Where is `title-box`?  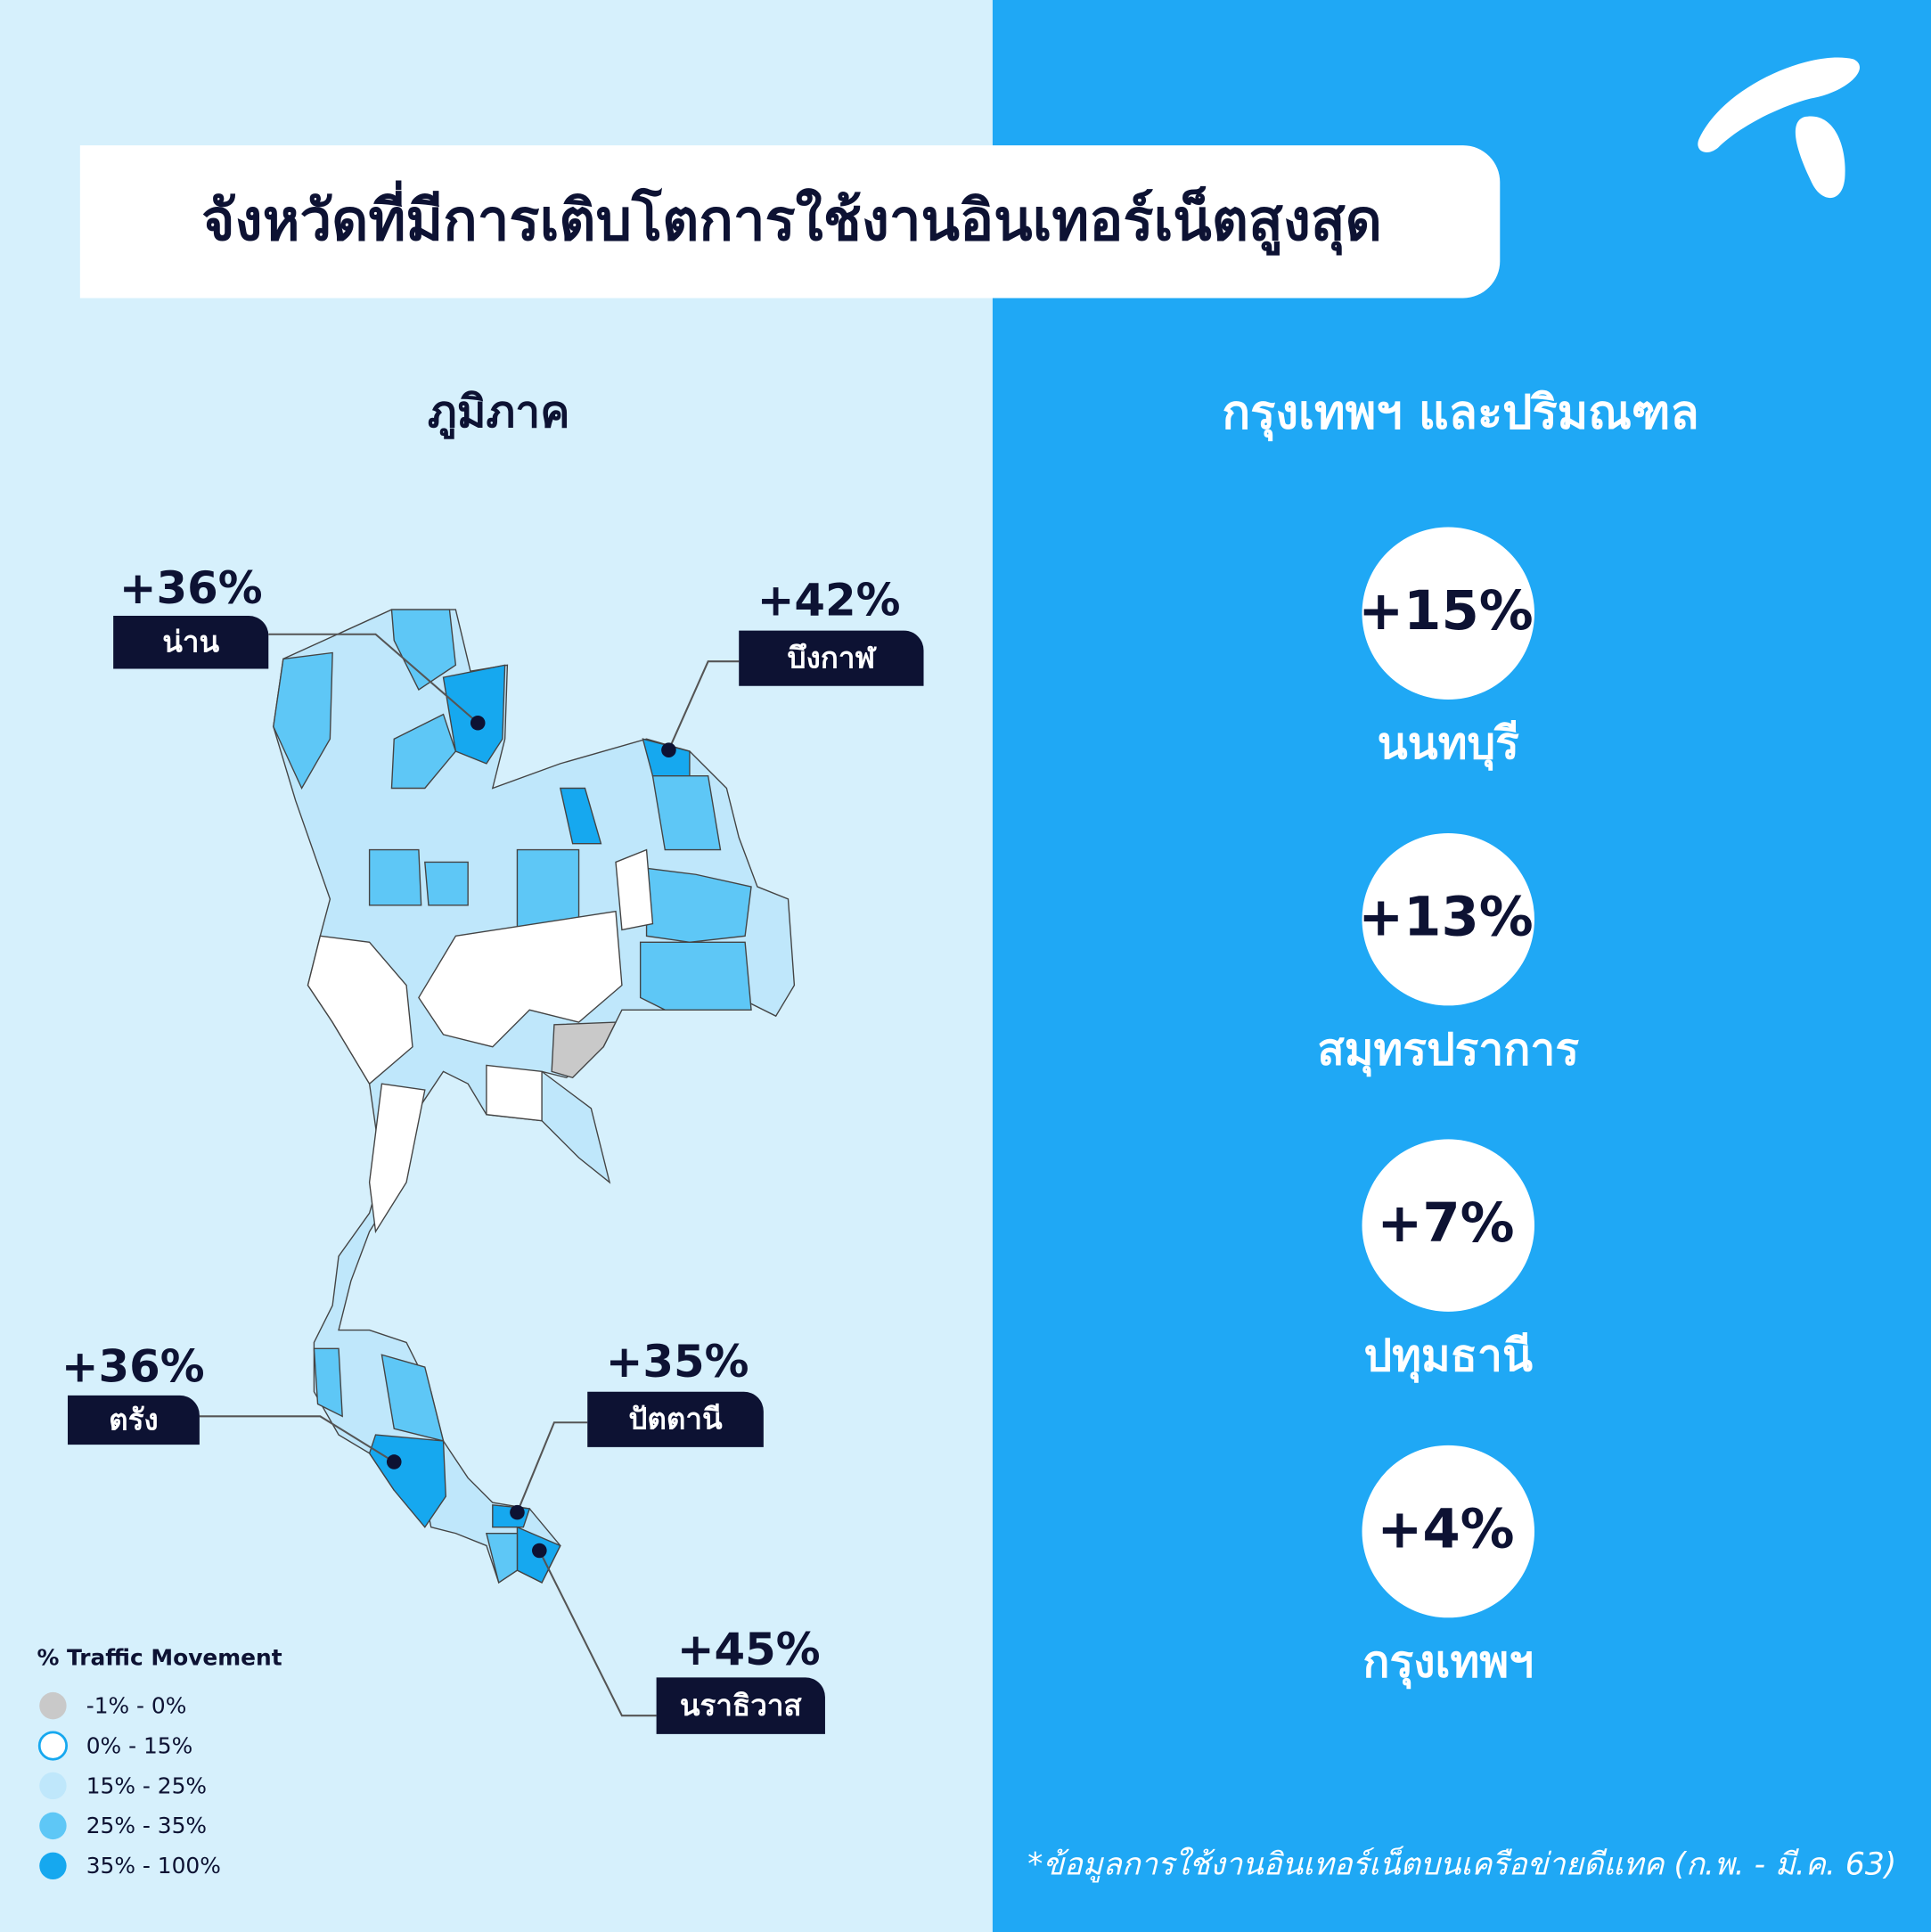 title-box is located at coordinates (790, 222).